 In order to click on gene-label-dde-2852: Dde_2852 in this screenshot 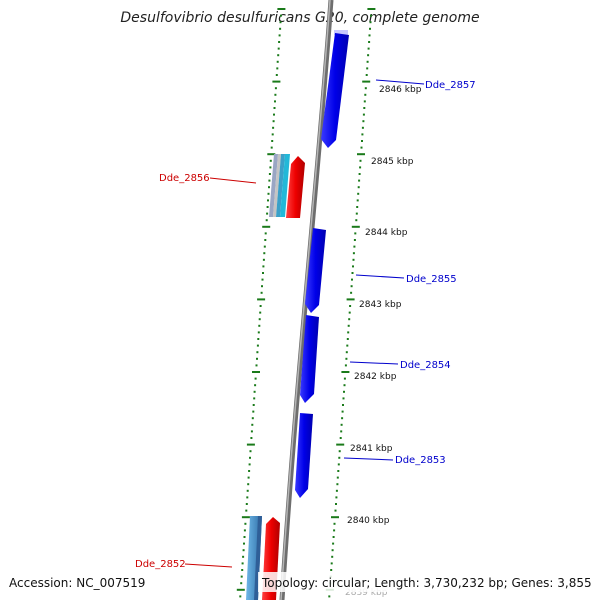, I will do `click(160, 564)`.